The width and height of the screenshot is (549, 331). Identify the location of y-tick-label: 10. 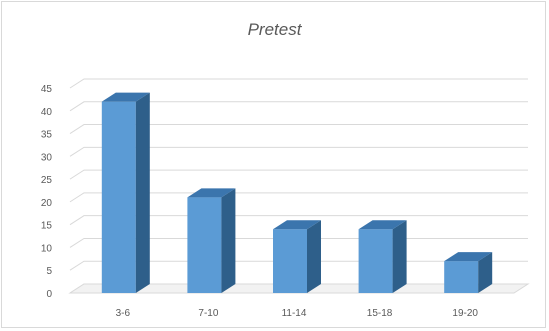
(47, 248).